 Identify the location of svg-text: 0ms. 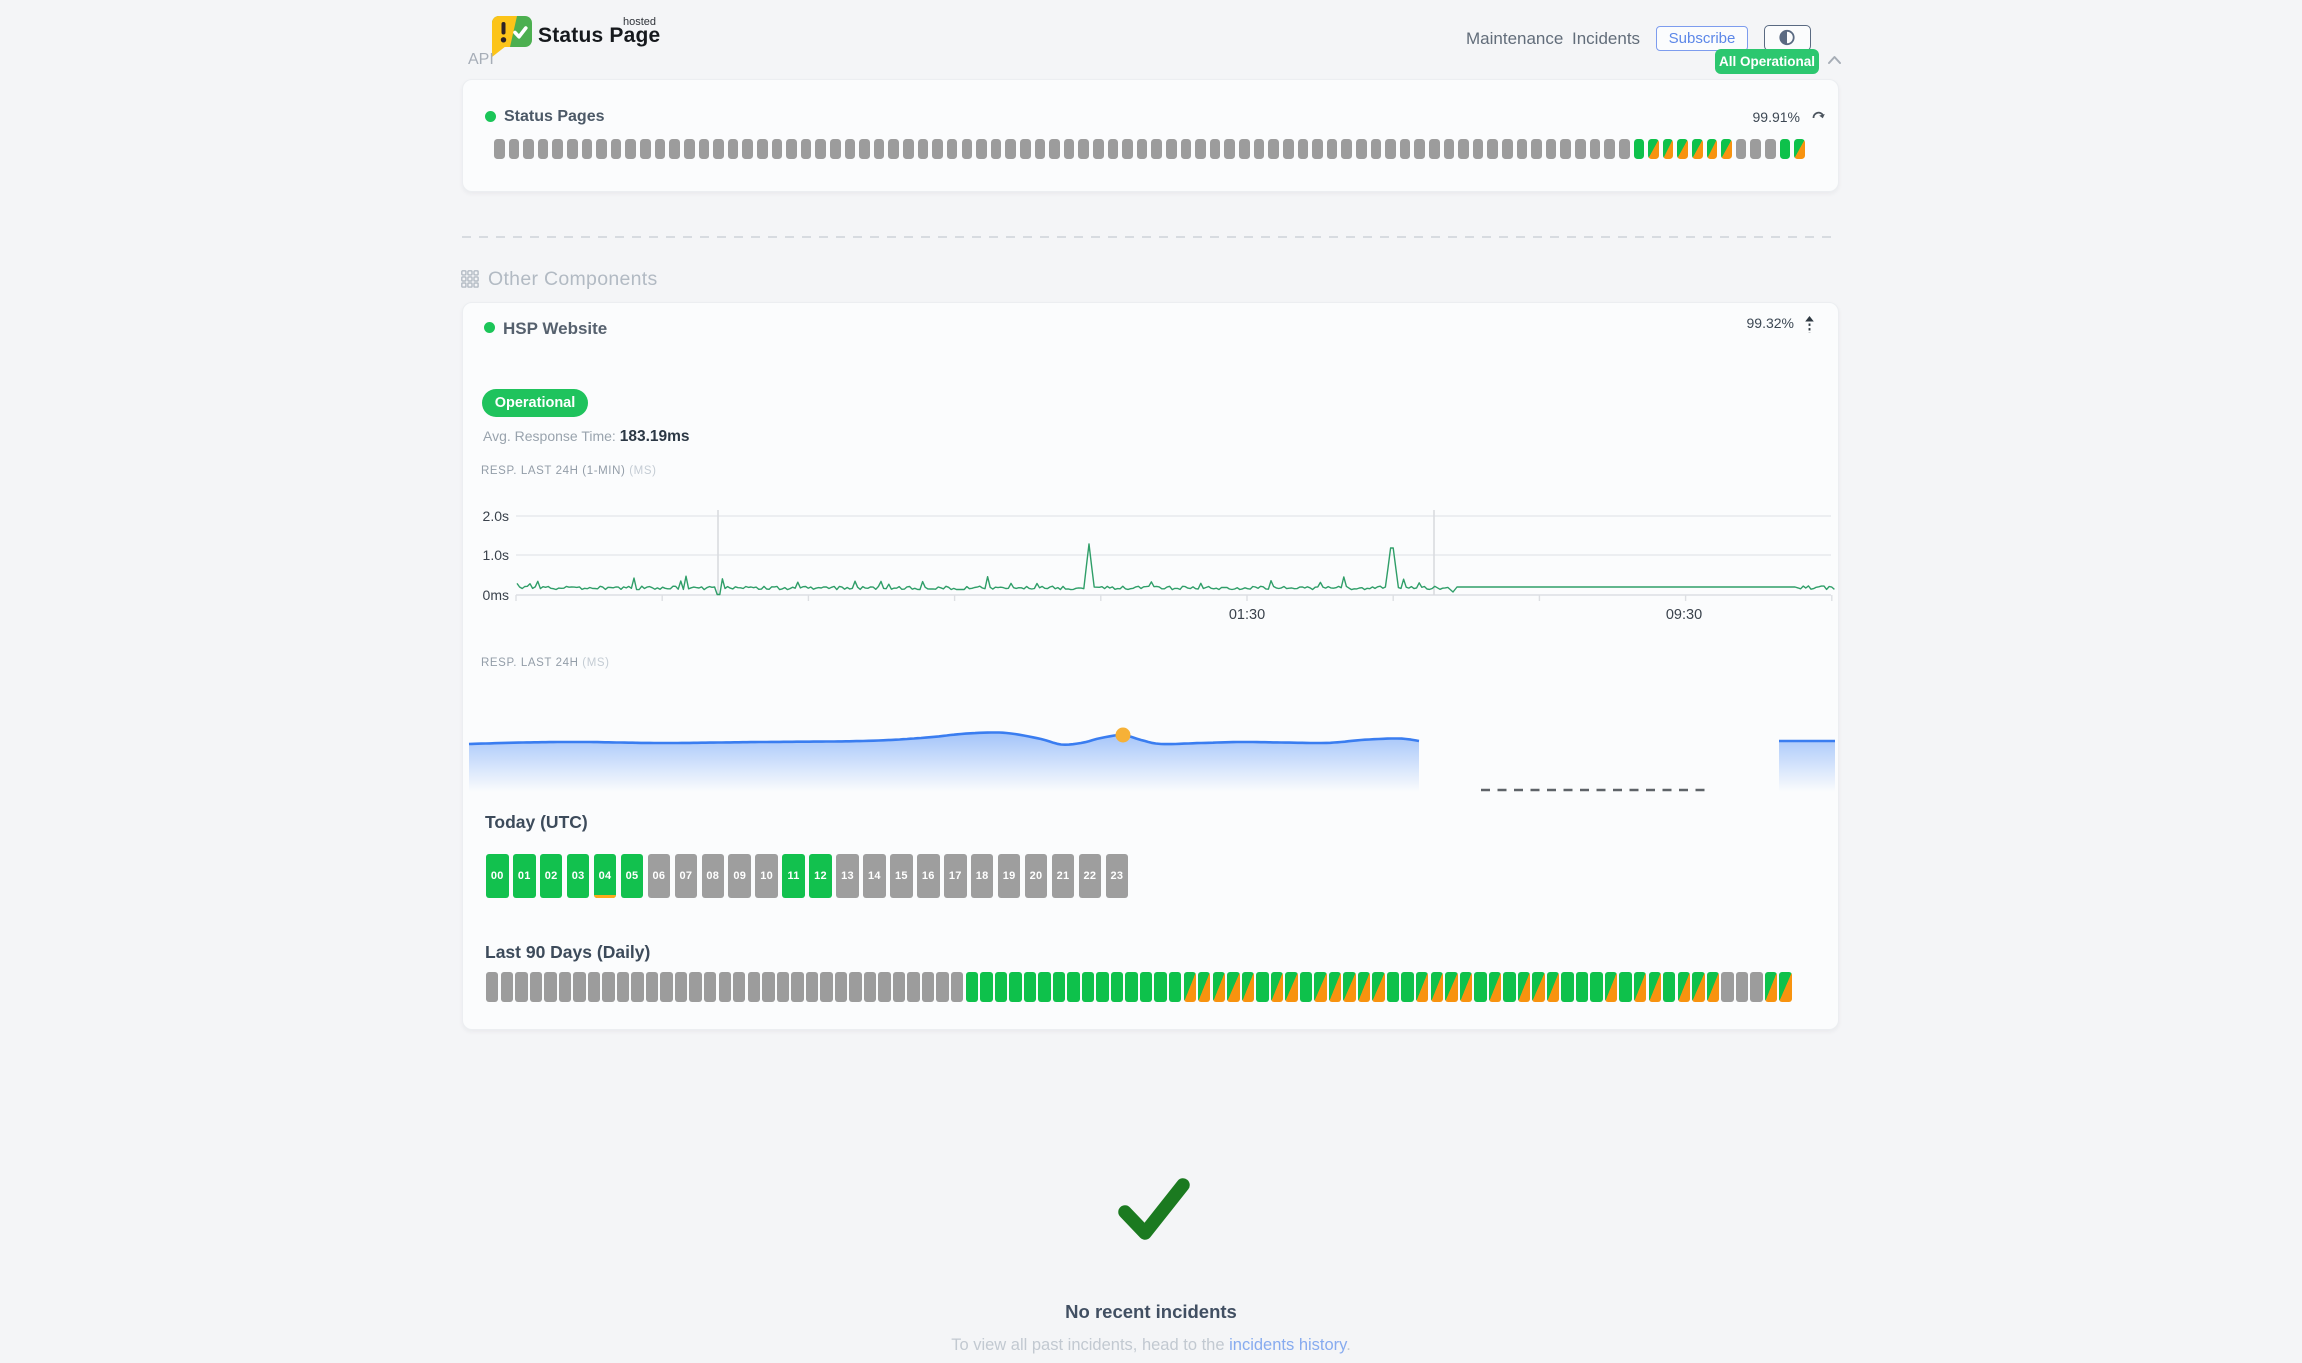
(496, 595).